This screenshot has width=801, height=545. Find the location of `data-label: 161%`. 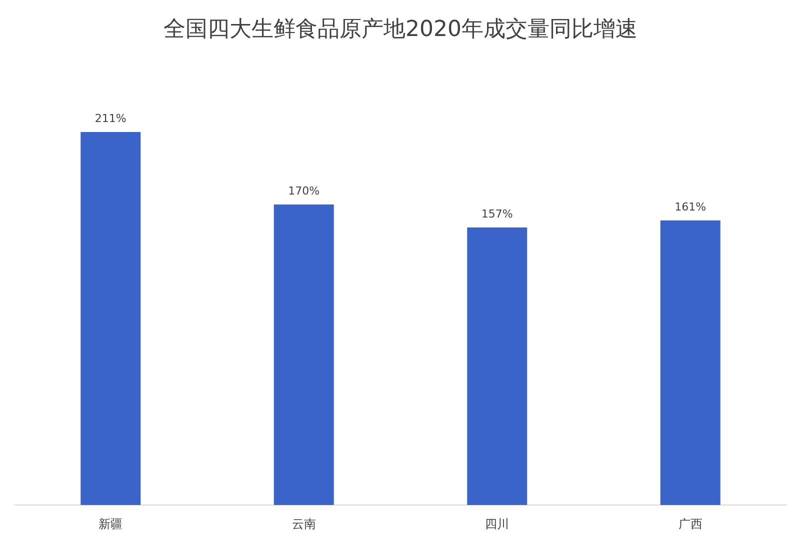

data-label: 161% is located at coordinates (690, 207).